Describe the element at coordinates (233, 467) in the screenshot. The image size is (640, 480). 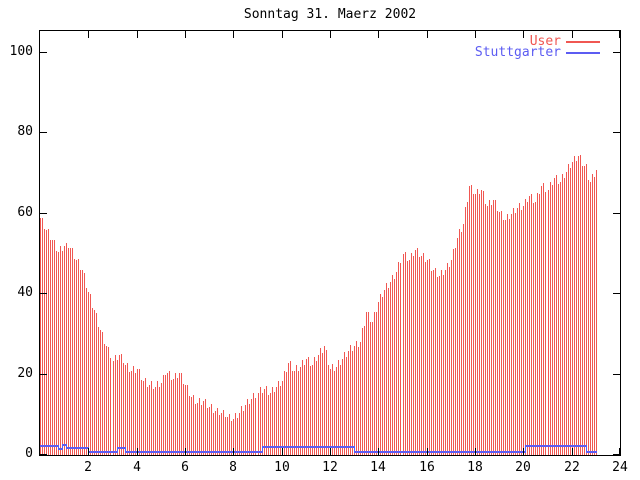
I see `x-tick-label: 8` at that location.